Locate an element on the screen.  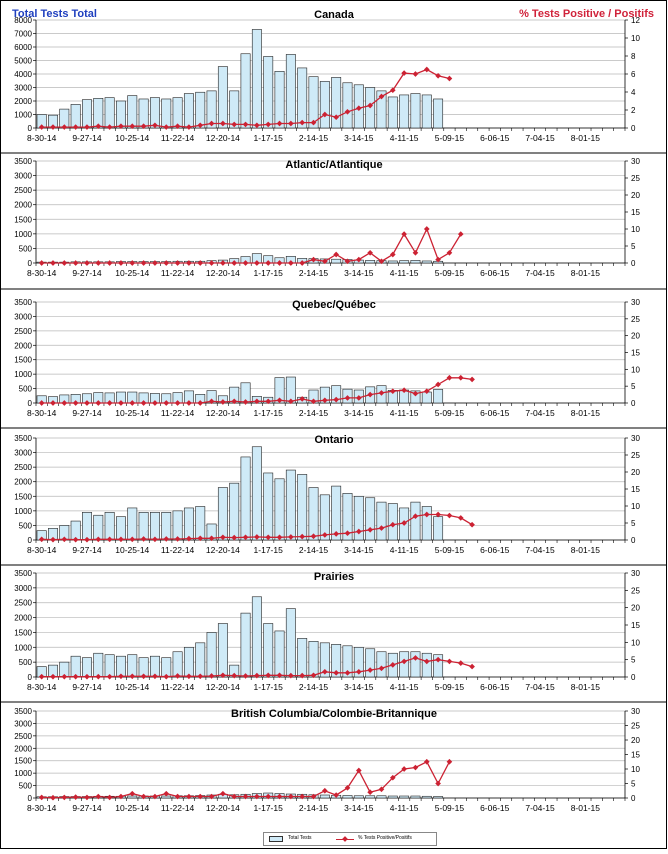
left-tick-label: 8000 is located at coordinates (23, 20).